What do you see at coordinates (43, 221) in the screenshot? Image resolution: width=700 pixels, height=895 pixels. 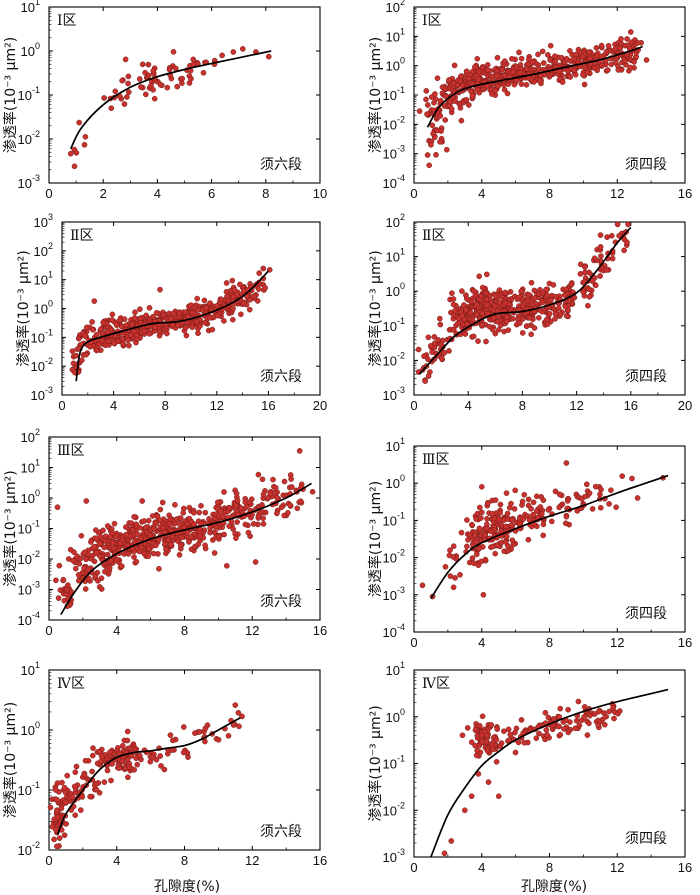 I see `y-tick-label: 10³` at bounding box center [43, 221].